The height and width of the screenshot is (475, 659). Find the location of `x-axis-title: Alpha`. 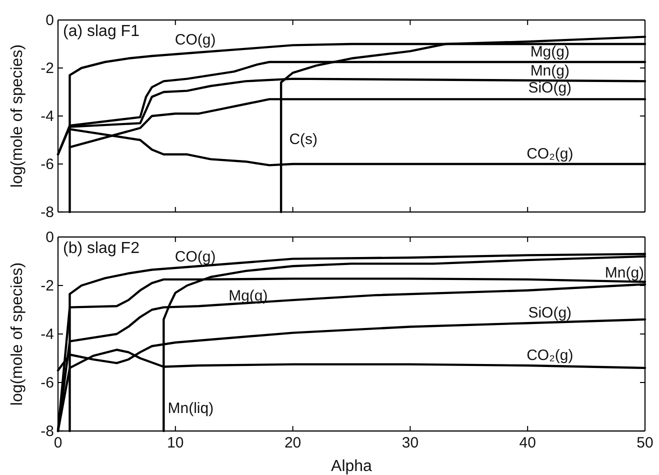

x-axis-title: Alpha is located at coordinates (351, 466).